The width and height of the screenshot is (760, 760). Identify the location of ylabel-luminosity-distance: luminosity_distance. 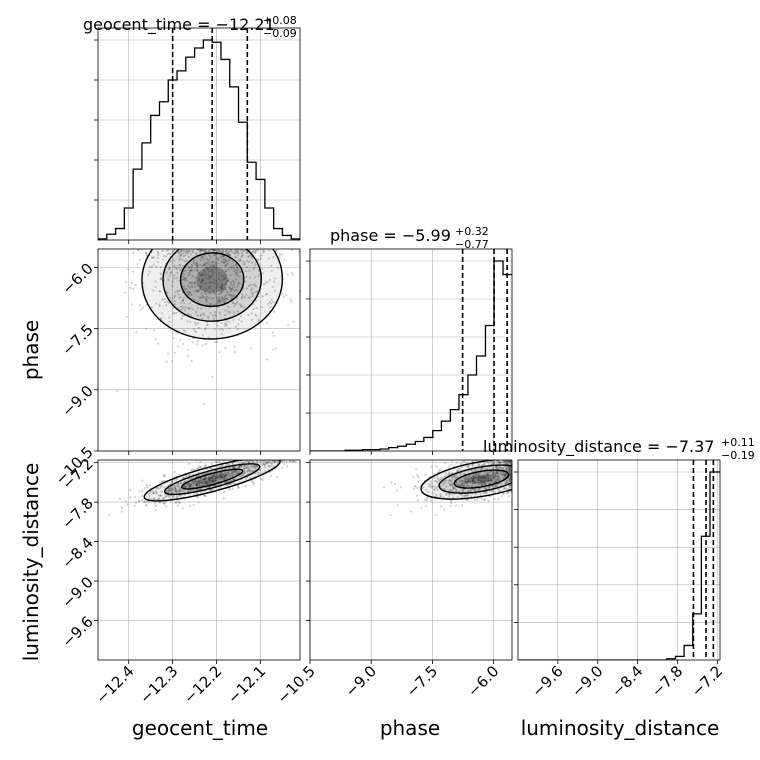
(31, 562).